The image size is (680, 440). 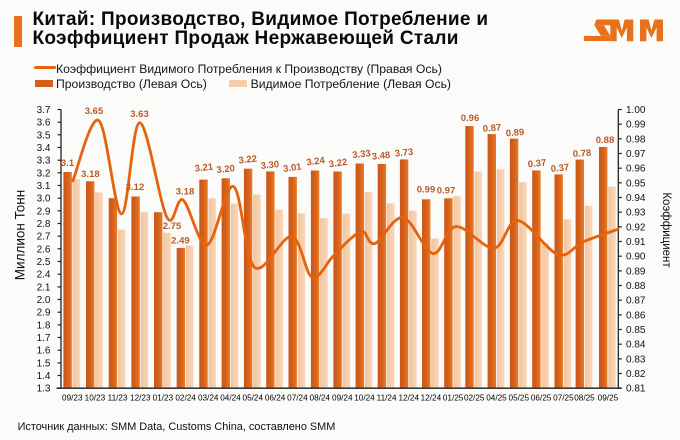 I want to click on svg-text: Миллион Тонн, so click(x=20, y=235).